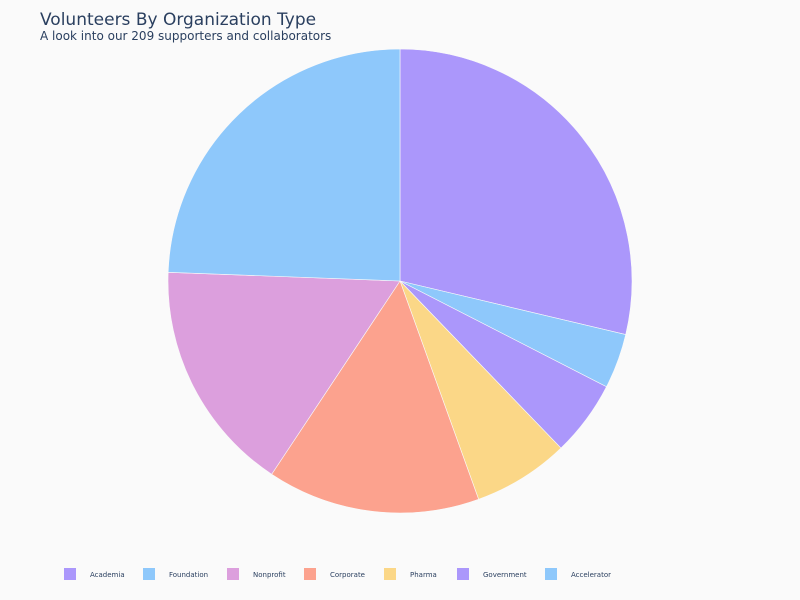  I want to click on legend-swatch-foundation, so click(149, 574).